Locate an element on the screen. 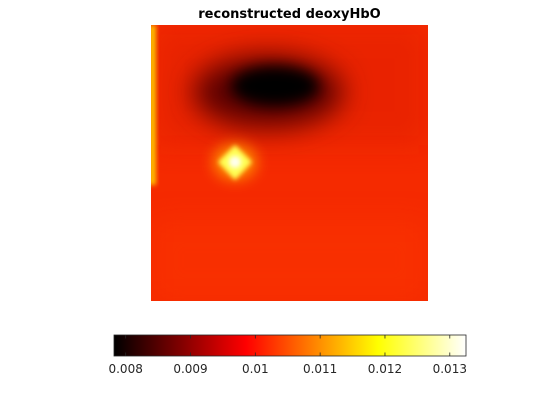 The image size is (560, 420). colorbar: 0.008 0.009 0.01 0.011 0.012 0.013 is located at coordinates (287, 355).